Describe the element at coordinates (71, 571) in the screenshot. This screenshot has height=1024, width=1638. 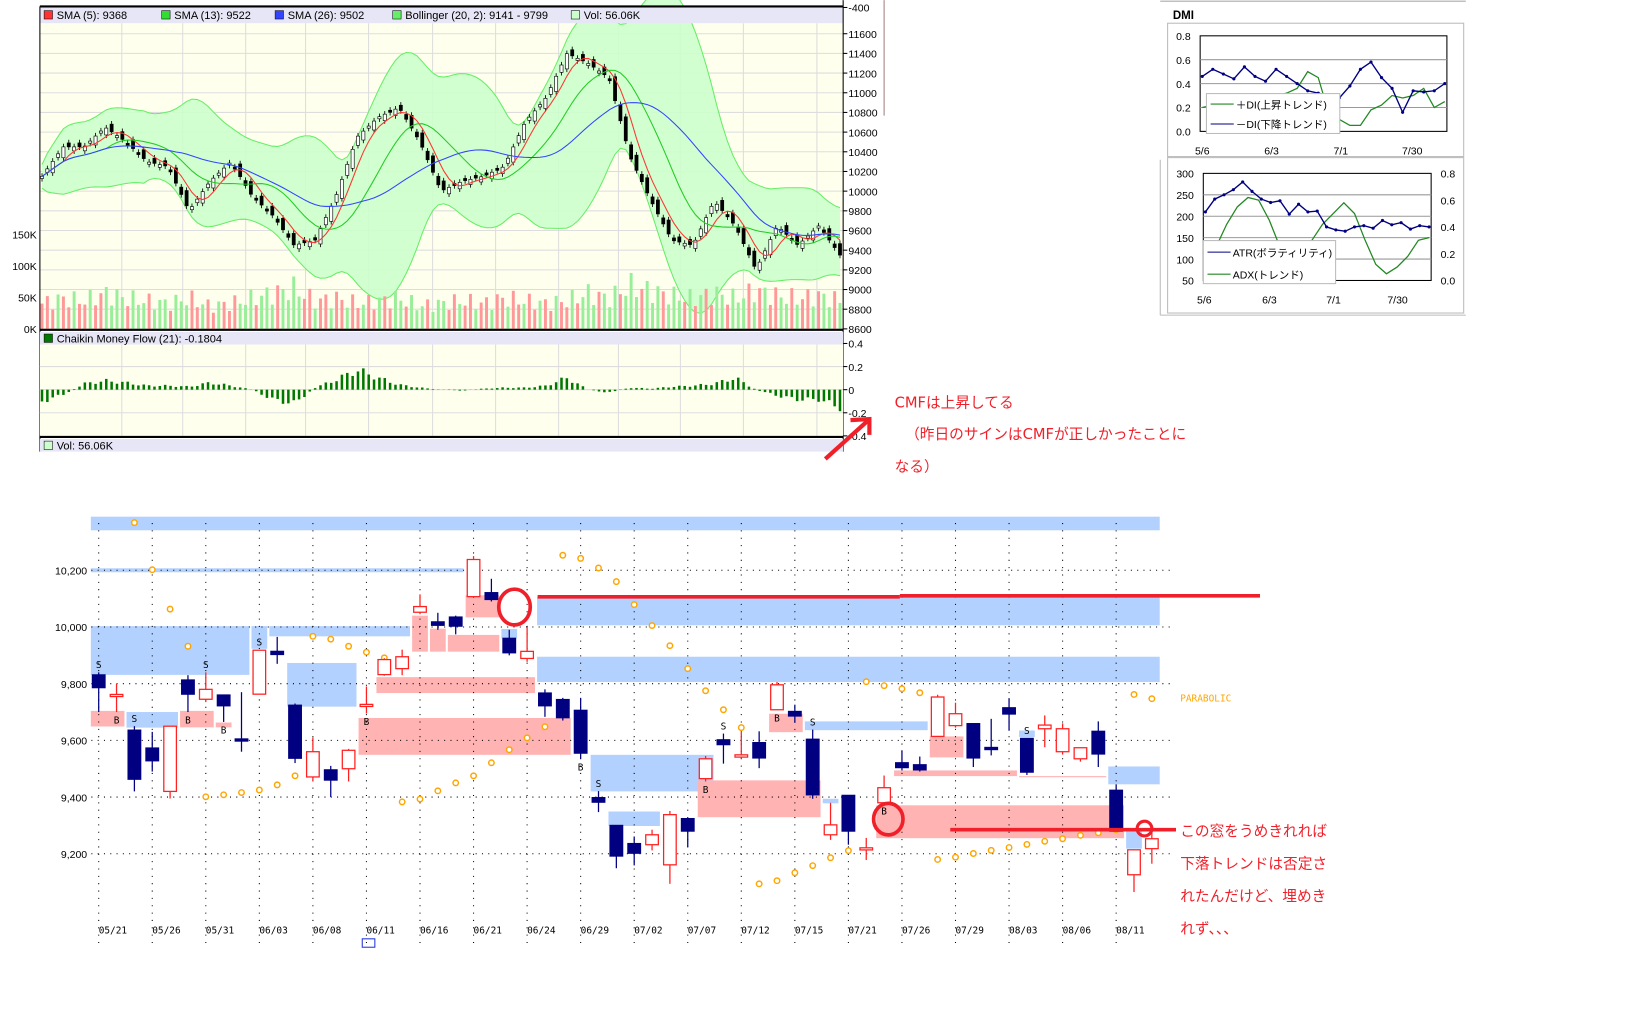
I see `y-tick-label: 10,200` at that location.